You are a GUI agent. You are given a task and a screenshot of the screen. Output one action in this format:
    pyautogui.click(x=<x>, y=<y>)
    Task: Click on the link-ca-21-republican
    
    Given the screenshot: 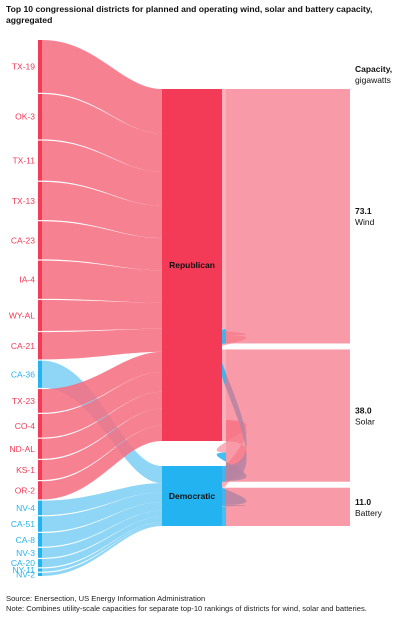 What is the action you would take?
    pyautogui.click(x=102, y=344)
    